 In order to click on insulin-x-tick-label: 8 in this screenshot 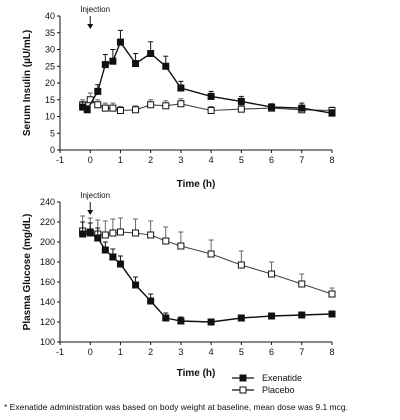, I will do `click(331, 160)`.